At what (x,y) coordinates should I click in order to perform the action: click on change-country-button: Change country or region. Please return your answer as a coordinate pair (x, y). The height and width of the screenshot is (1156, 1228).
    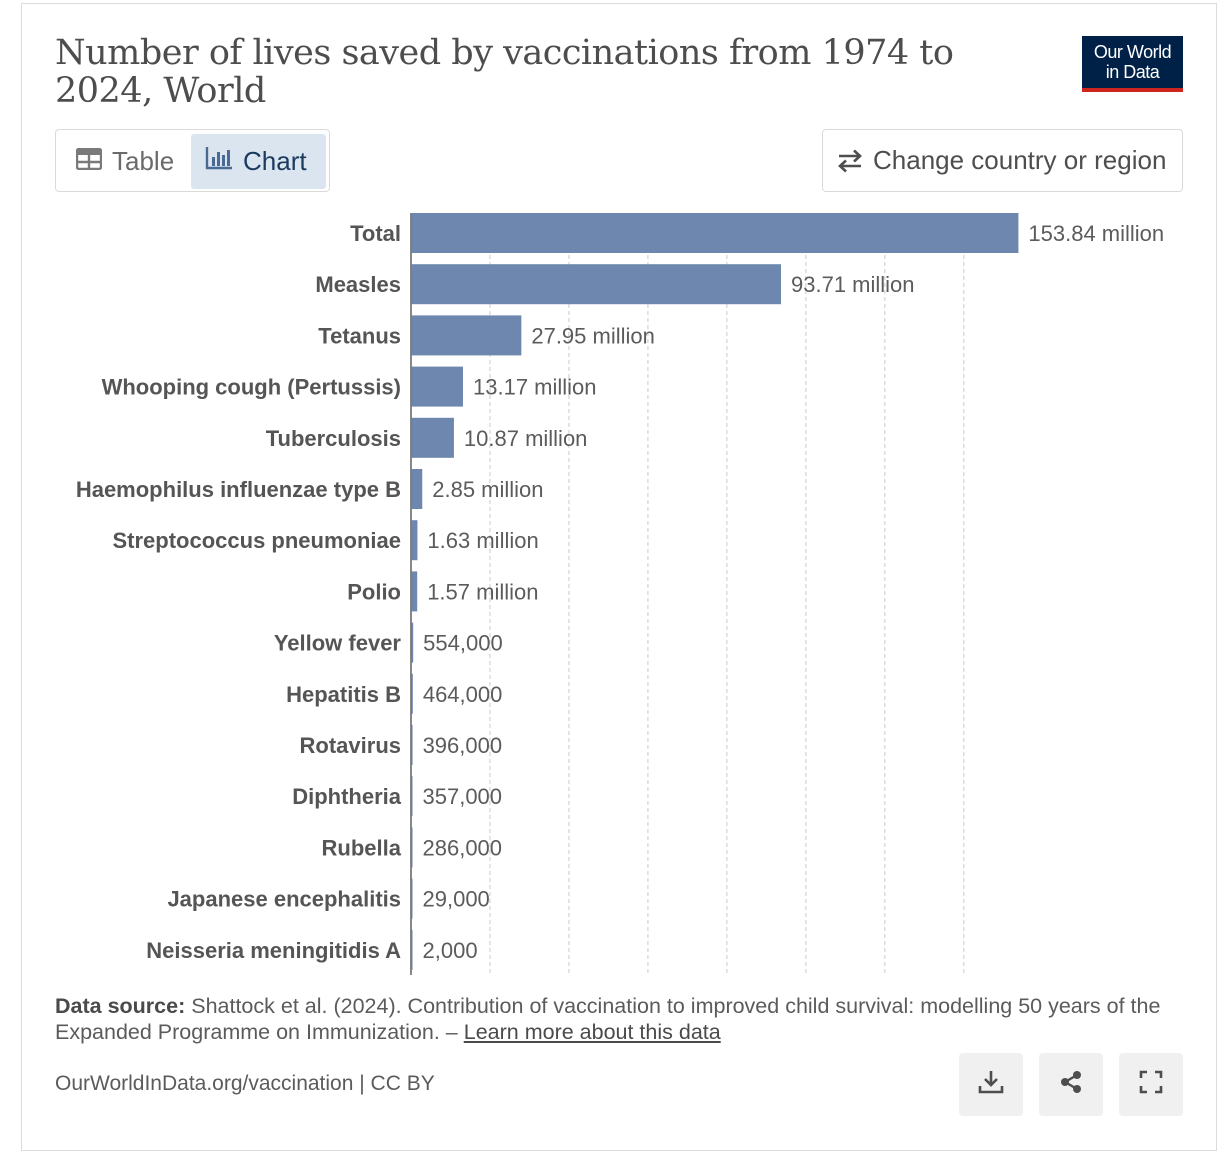
    Looking at the image, I should click on (1002, 160).